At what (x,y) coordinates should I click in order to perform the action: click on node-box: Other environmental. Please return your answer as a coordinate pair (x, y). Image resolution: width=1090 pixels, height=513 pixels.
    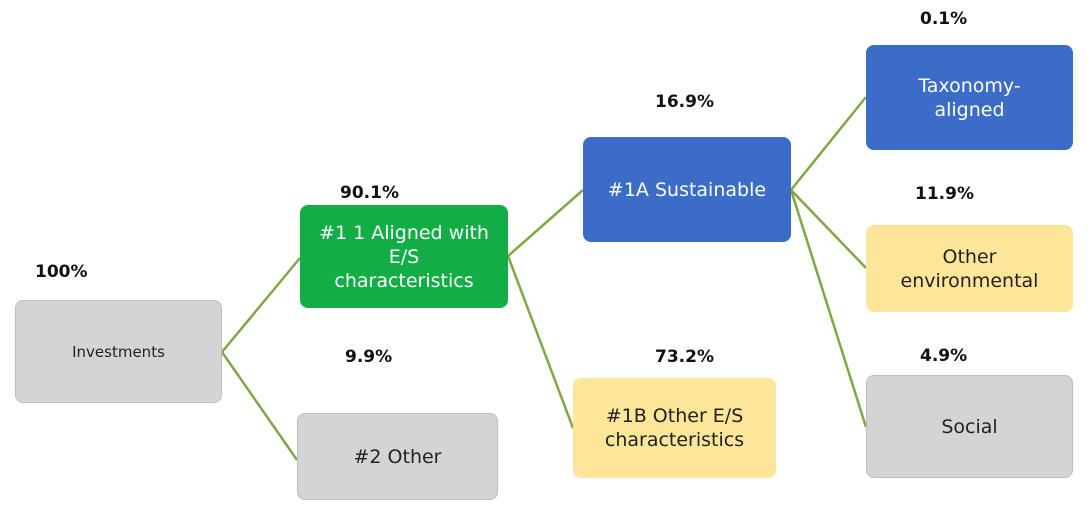
    Looking at the image, I should click on (969, 268).